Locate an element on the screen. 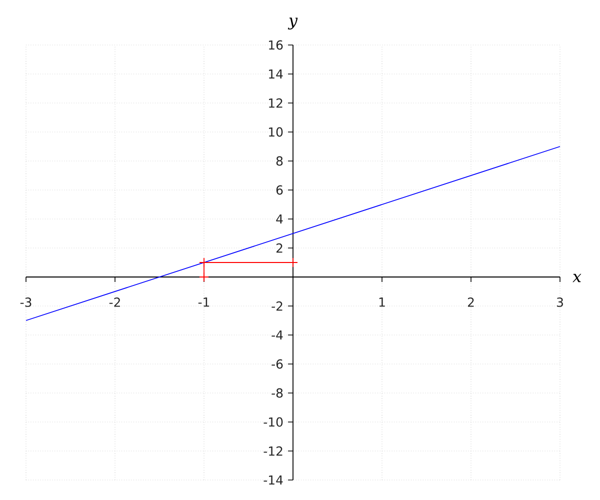 The width and height of the screenshot is (600, 500). x-tick-label: -3 is located at coordinates (26, 302).